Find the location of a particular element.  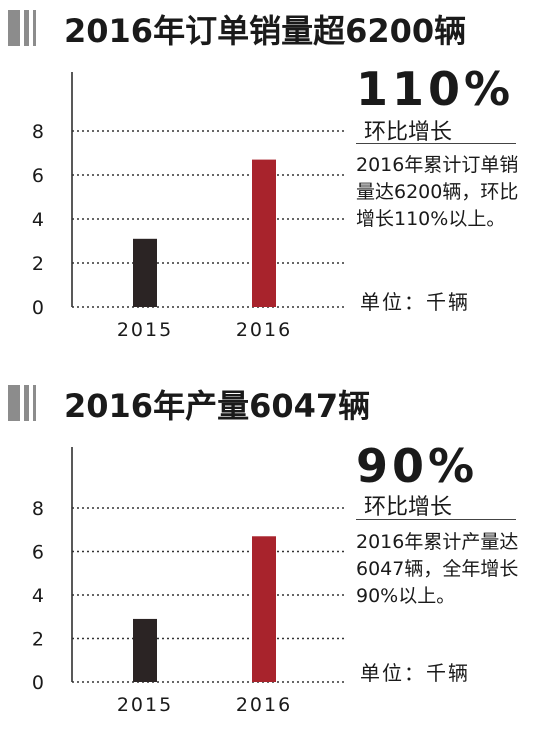

description-text: 2016年累计订单销量达6200辆，环比增长110%以上。 is located at coordinates (437, 192).